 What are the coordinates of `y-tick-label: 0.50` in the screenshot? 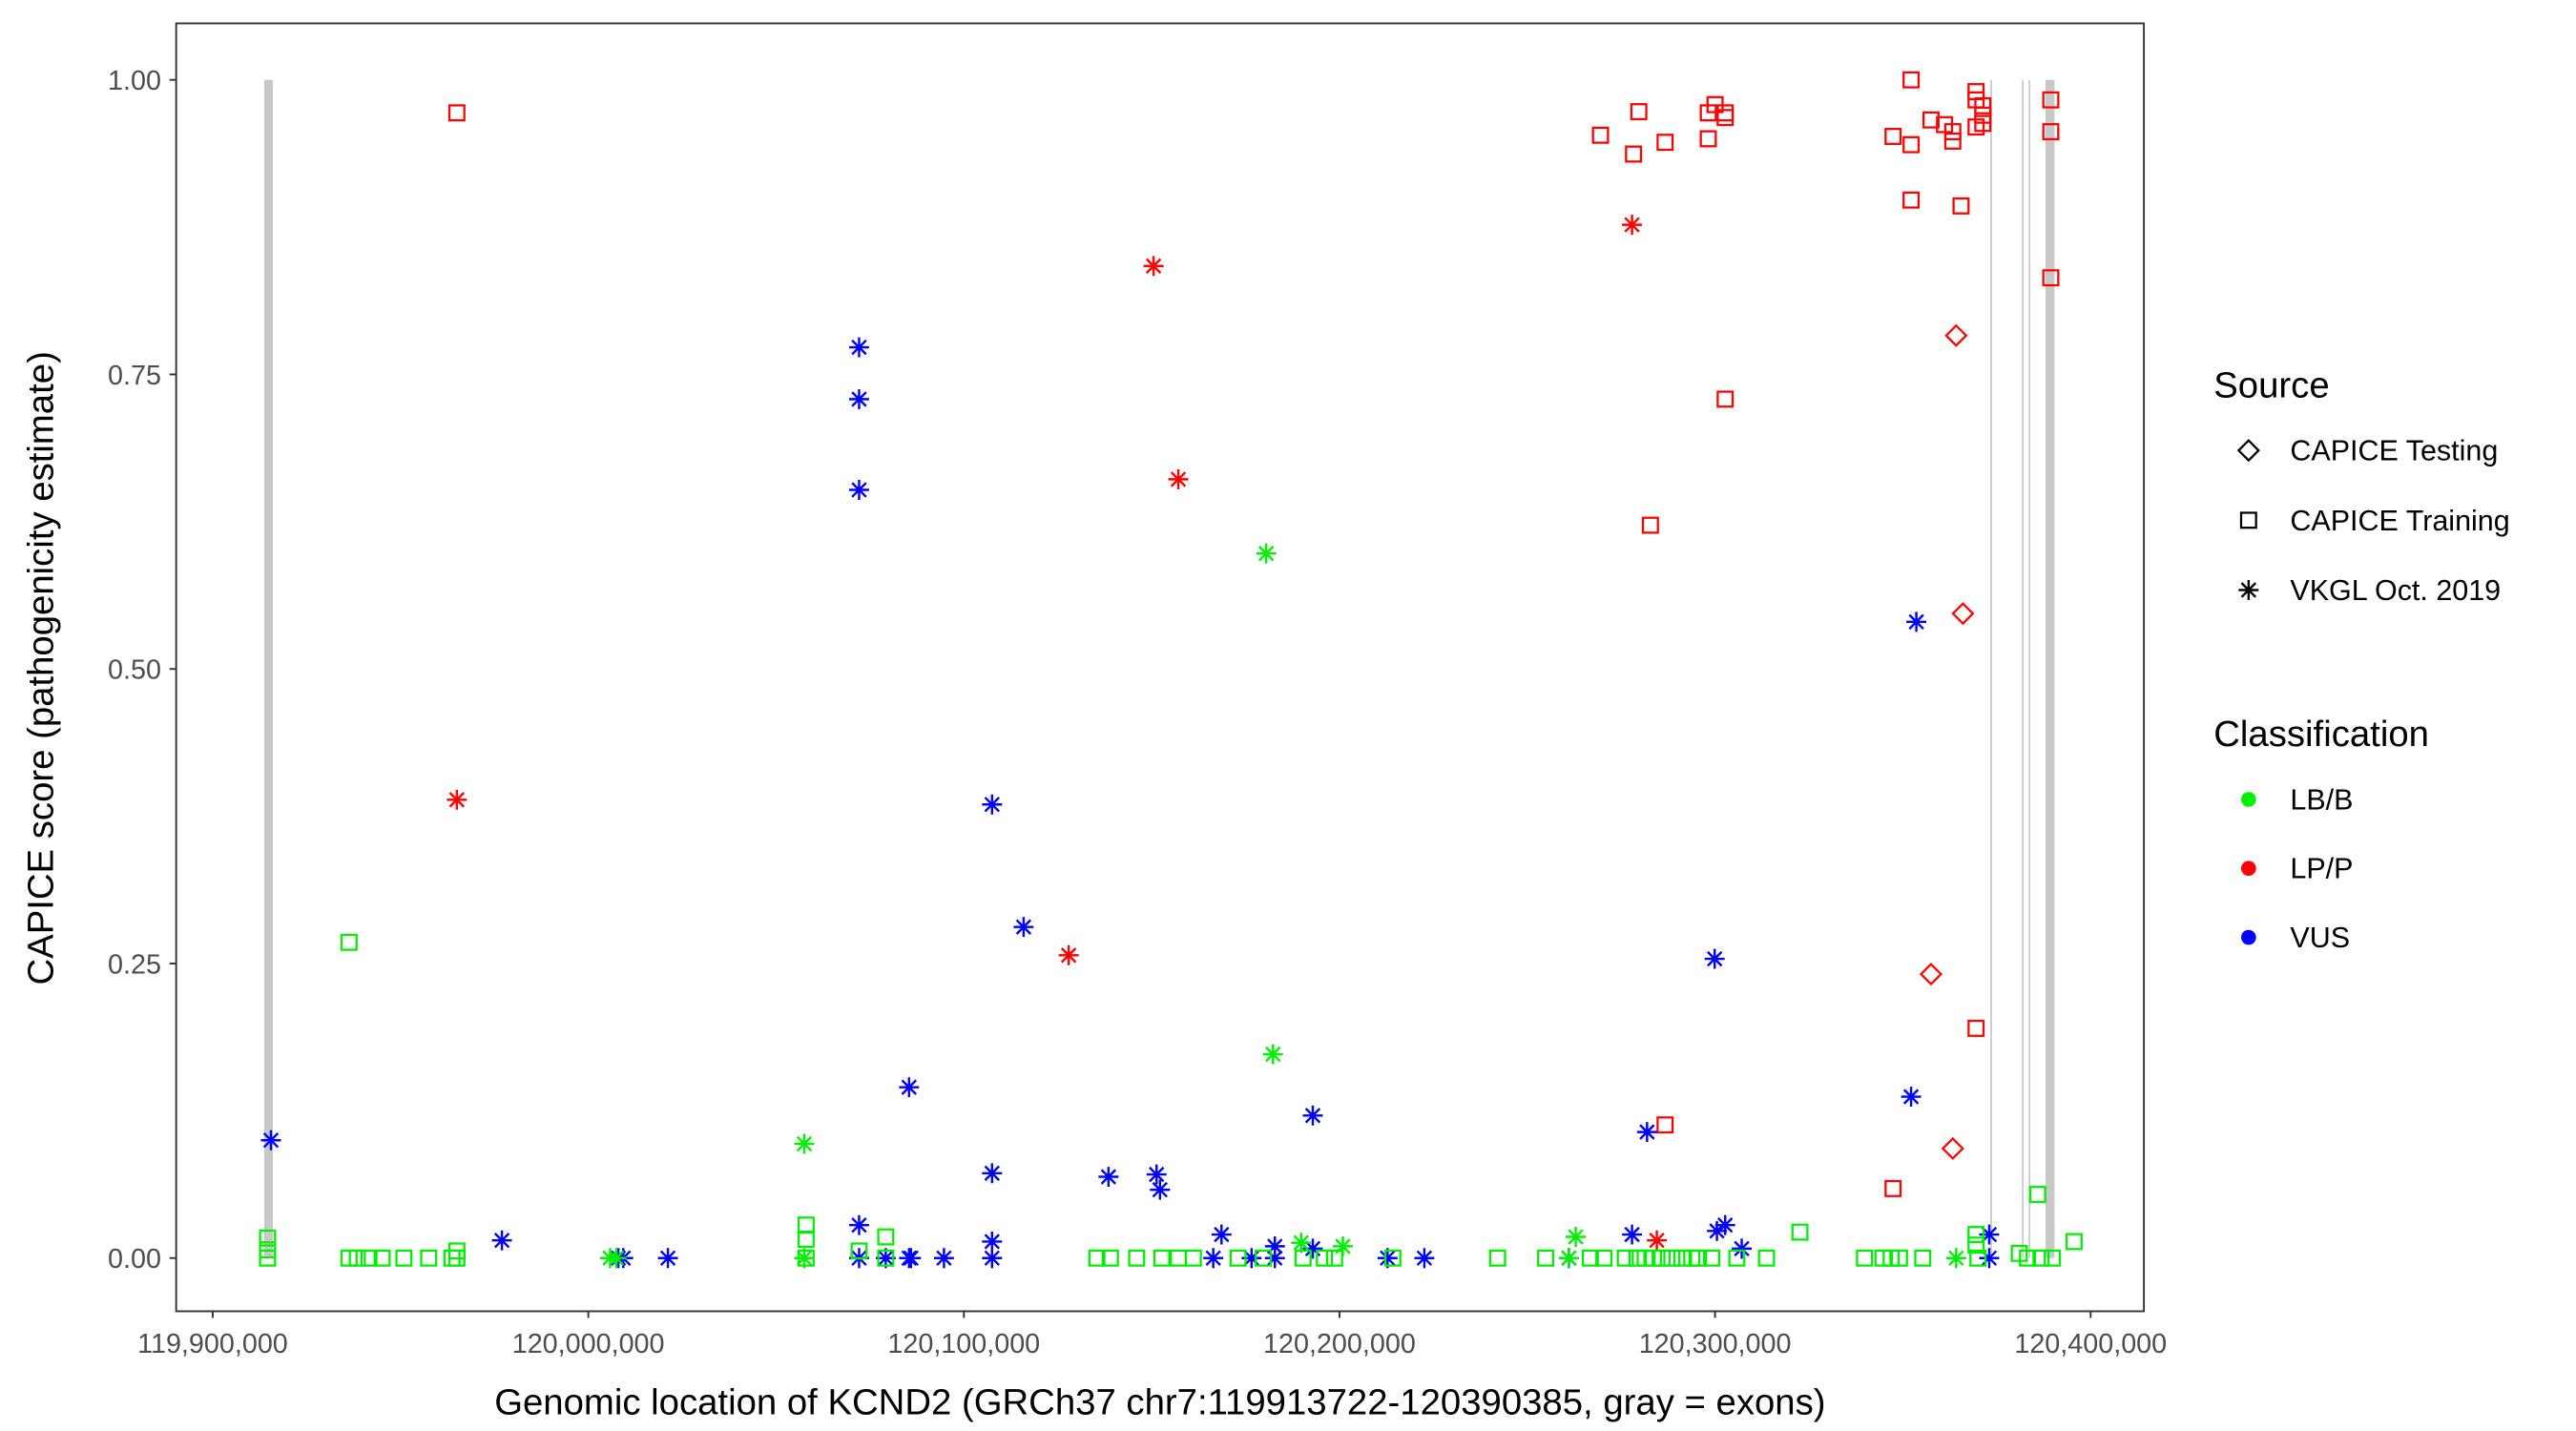 It's located at (134, 670).